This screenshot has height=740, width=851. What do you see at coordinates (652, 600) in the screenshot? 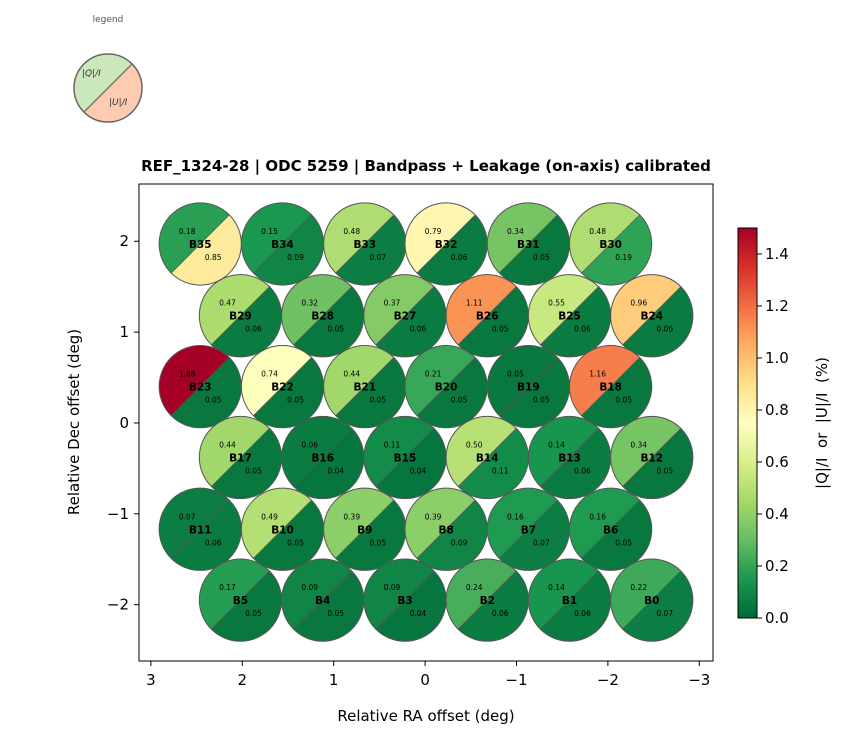
I see `beam-b0: B0 0.22 0.07` at bounding box center [652, 600].